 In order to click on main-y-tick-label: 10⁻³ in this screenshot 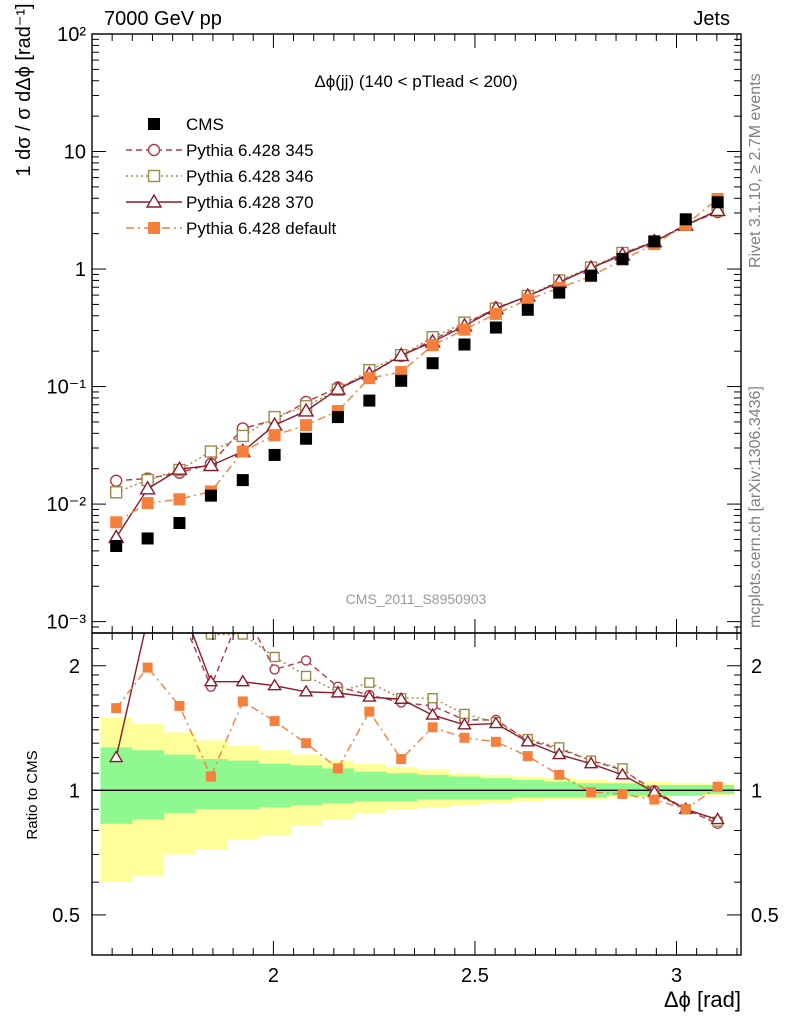, I will do `click(67, 623)`.